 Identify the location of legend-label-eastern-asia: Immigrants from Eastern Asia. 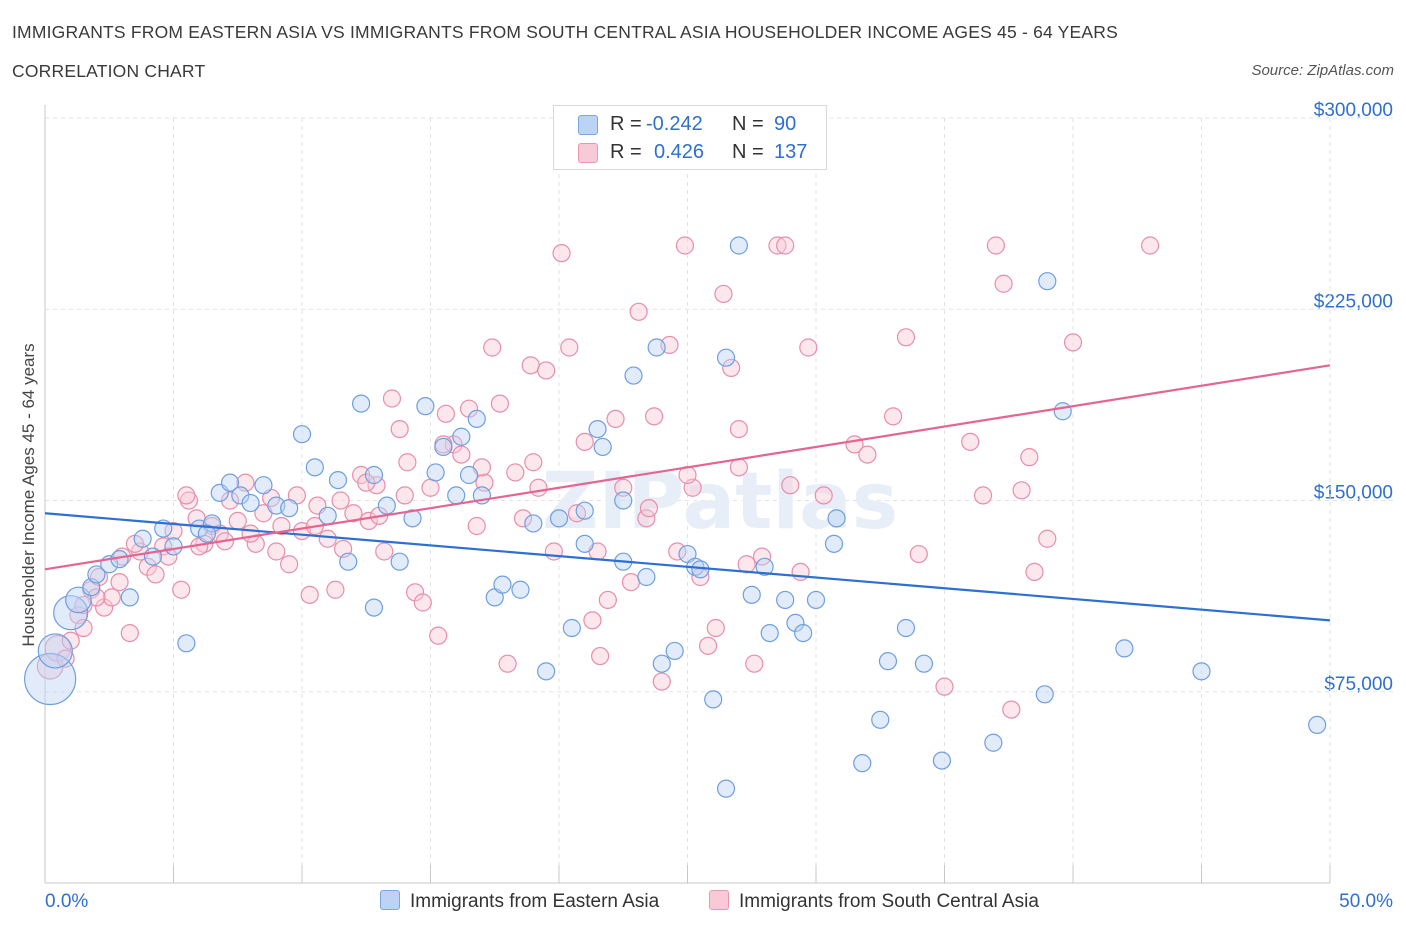
(535, 901).